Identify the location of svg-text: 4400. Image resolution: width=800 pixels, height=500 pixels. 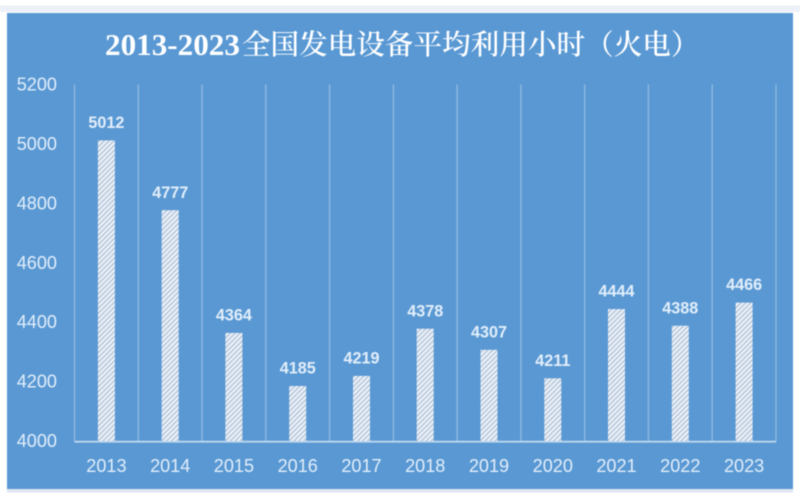
(37, 322).